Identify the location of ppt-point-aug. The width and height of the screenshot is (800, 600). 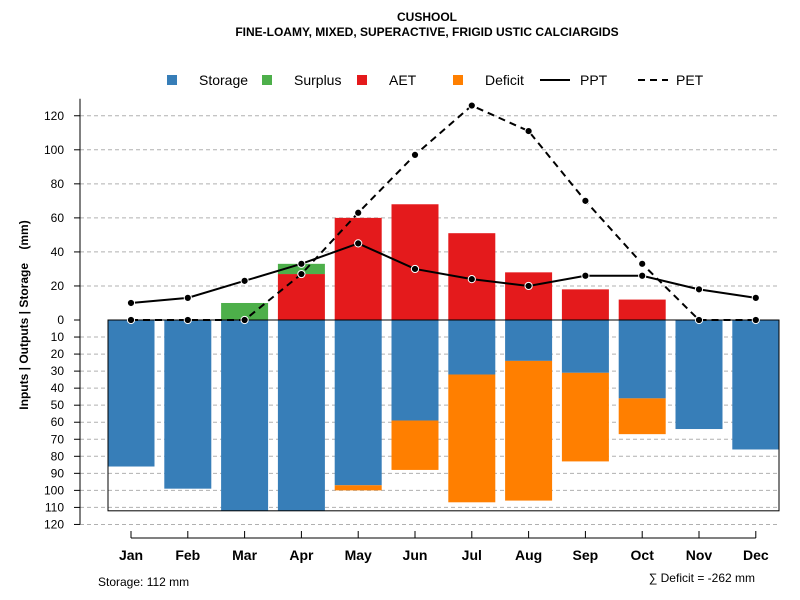
(528, 286).